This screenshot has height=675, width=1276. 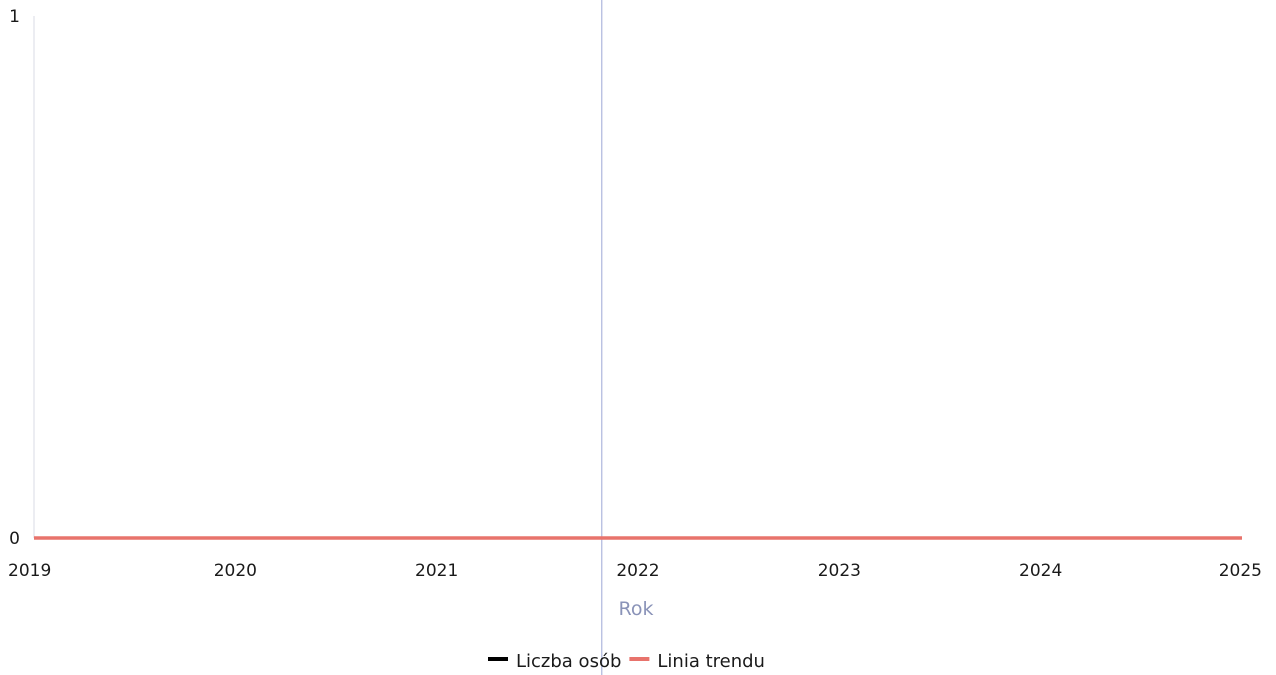 What do you see at coordinates (626, 661) in the screenshot?
I see `legend: Liczba osób Linia trendu` at bounding box center [626, 661].